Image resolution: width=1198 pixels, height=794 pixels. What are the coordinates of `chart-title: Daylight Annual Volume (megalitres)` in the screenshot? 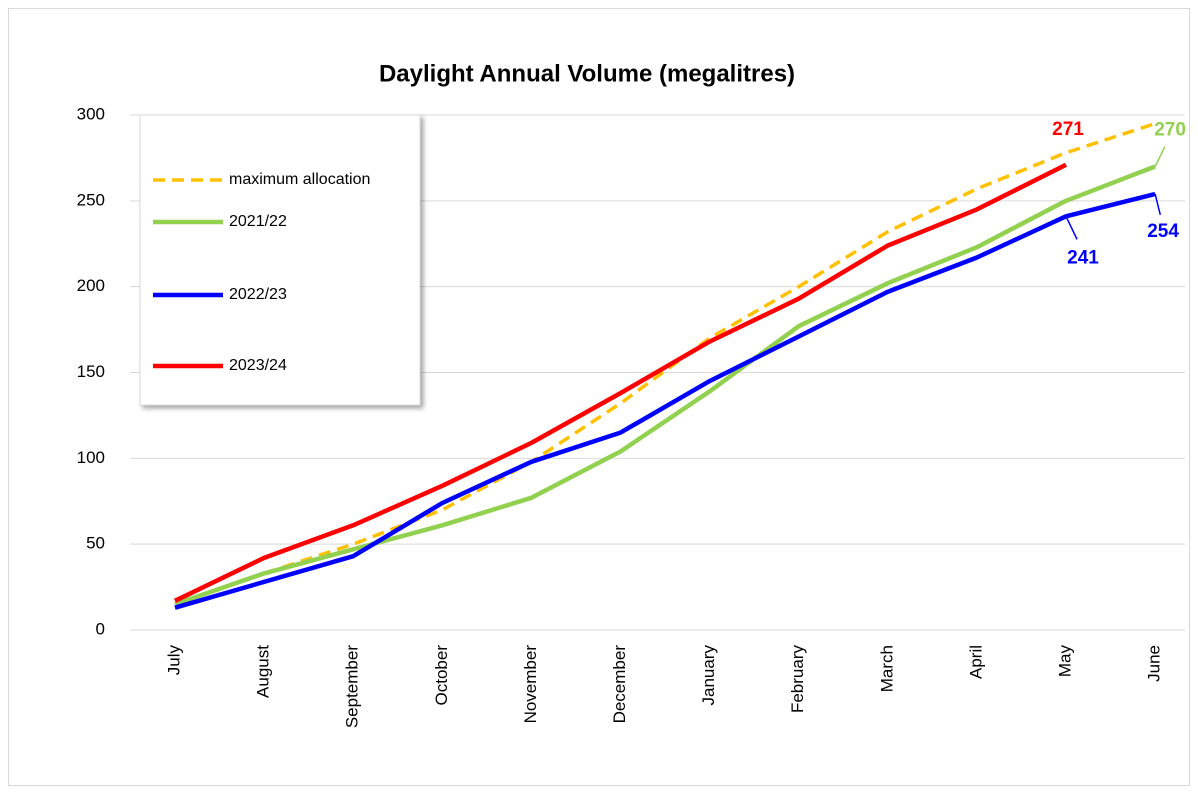 It's located at (587, 73).